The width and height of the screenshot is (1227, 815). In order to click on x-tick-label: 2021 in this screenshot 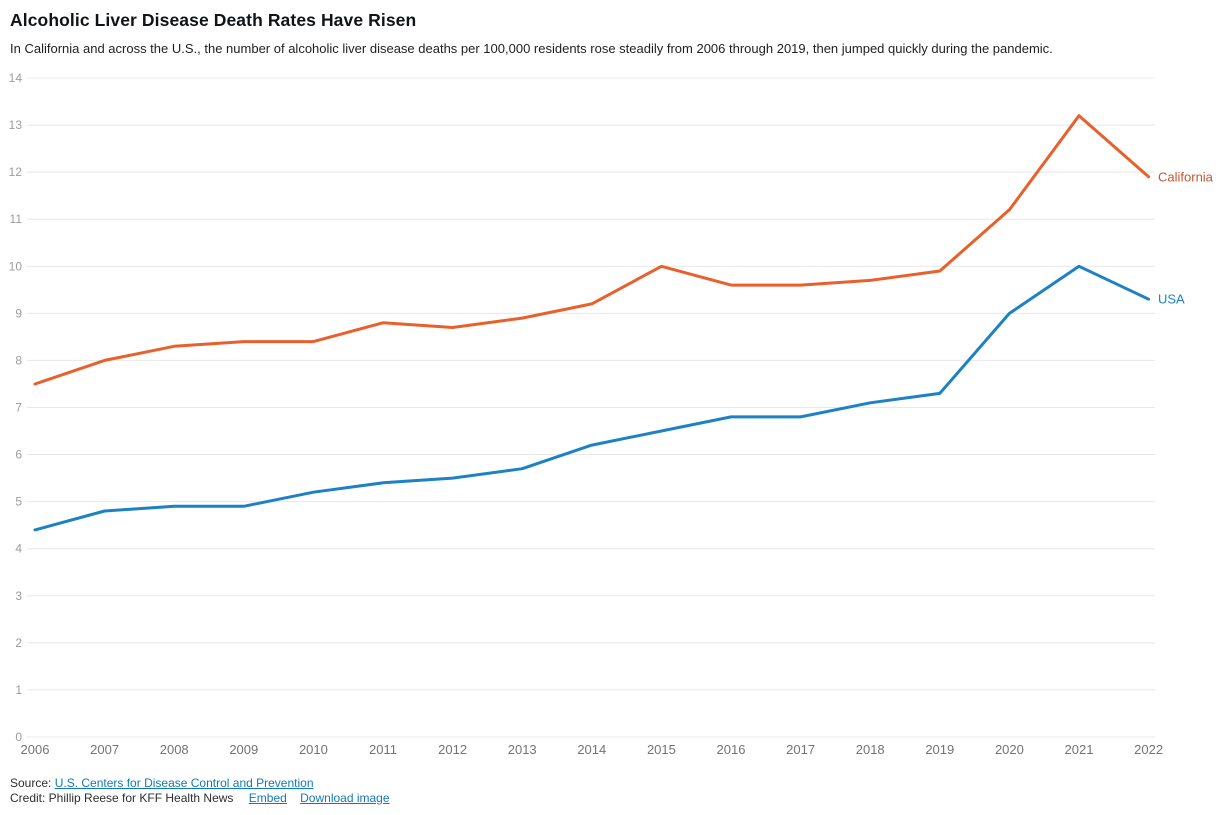, I will do `click(1079, 749)`.